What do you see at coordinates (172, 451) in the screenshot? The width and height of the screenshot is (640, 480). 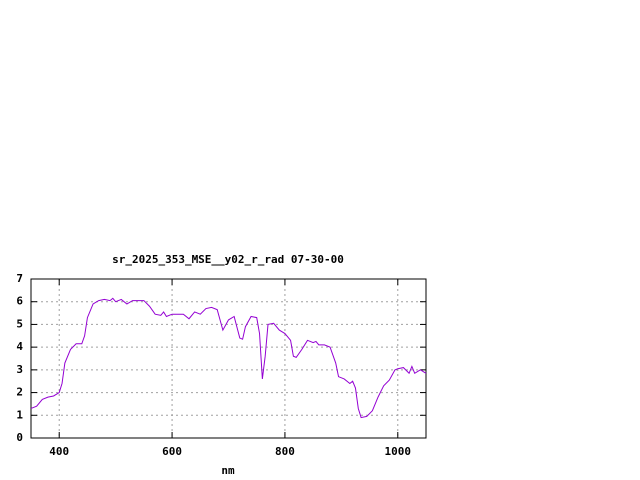 I see `x-tick-label: 600` at bounding box center [172, 451].